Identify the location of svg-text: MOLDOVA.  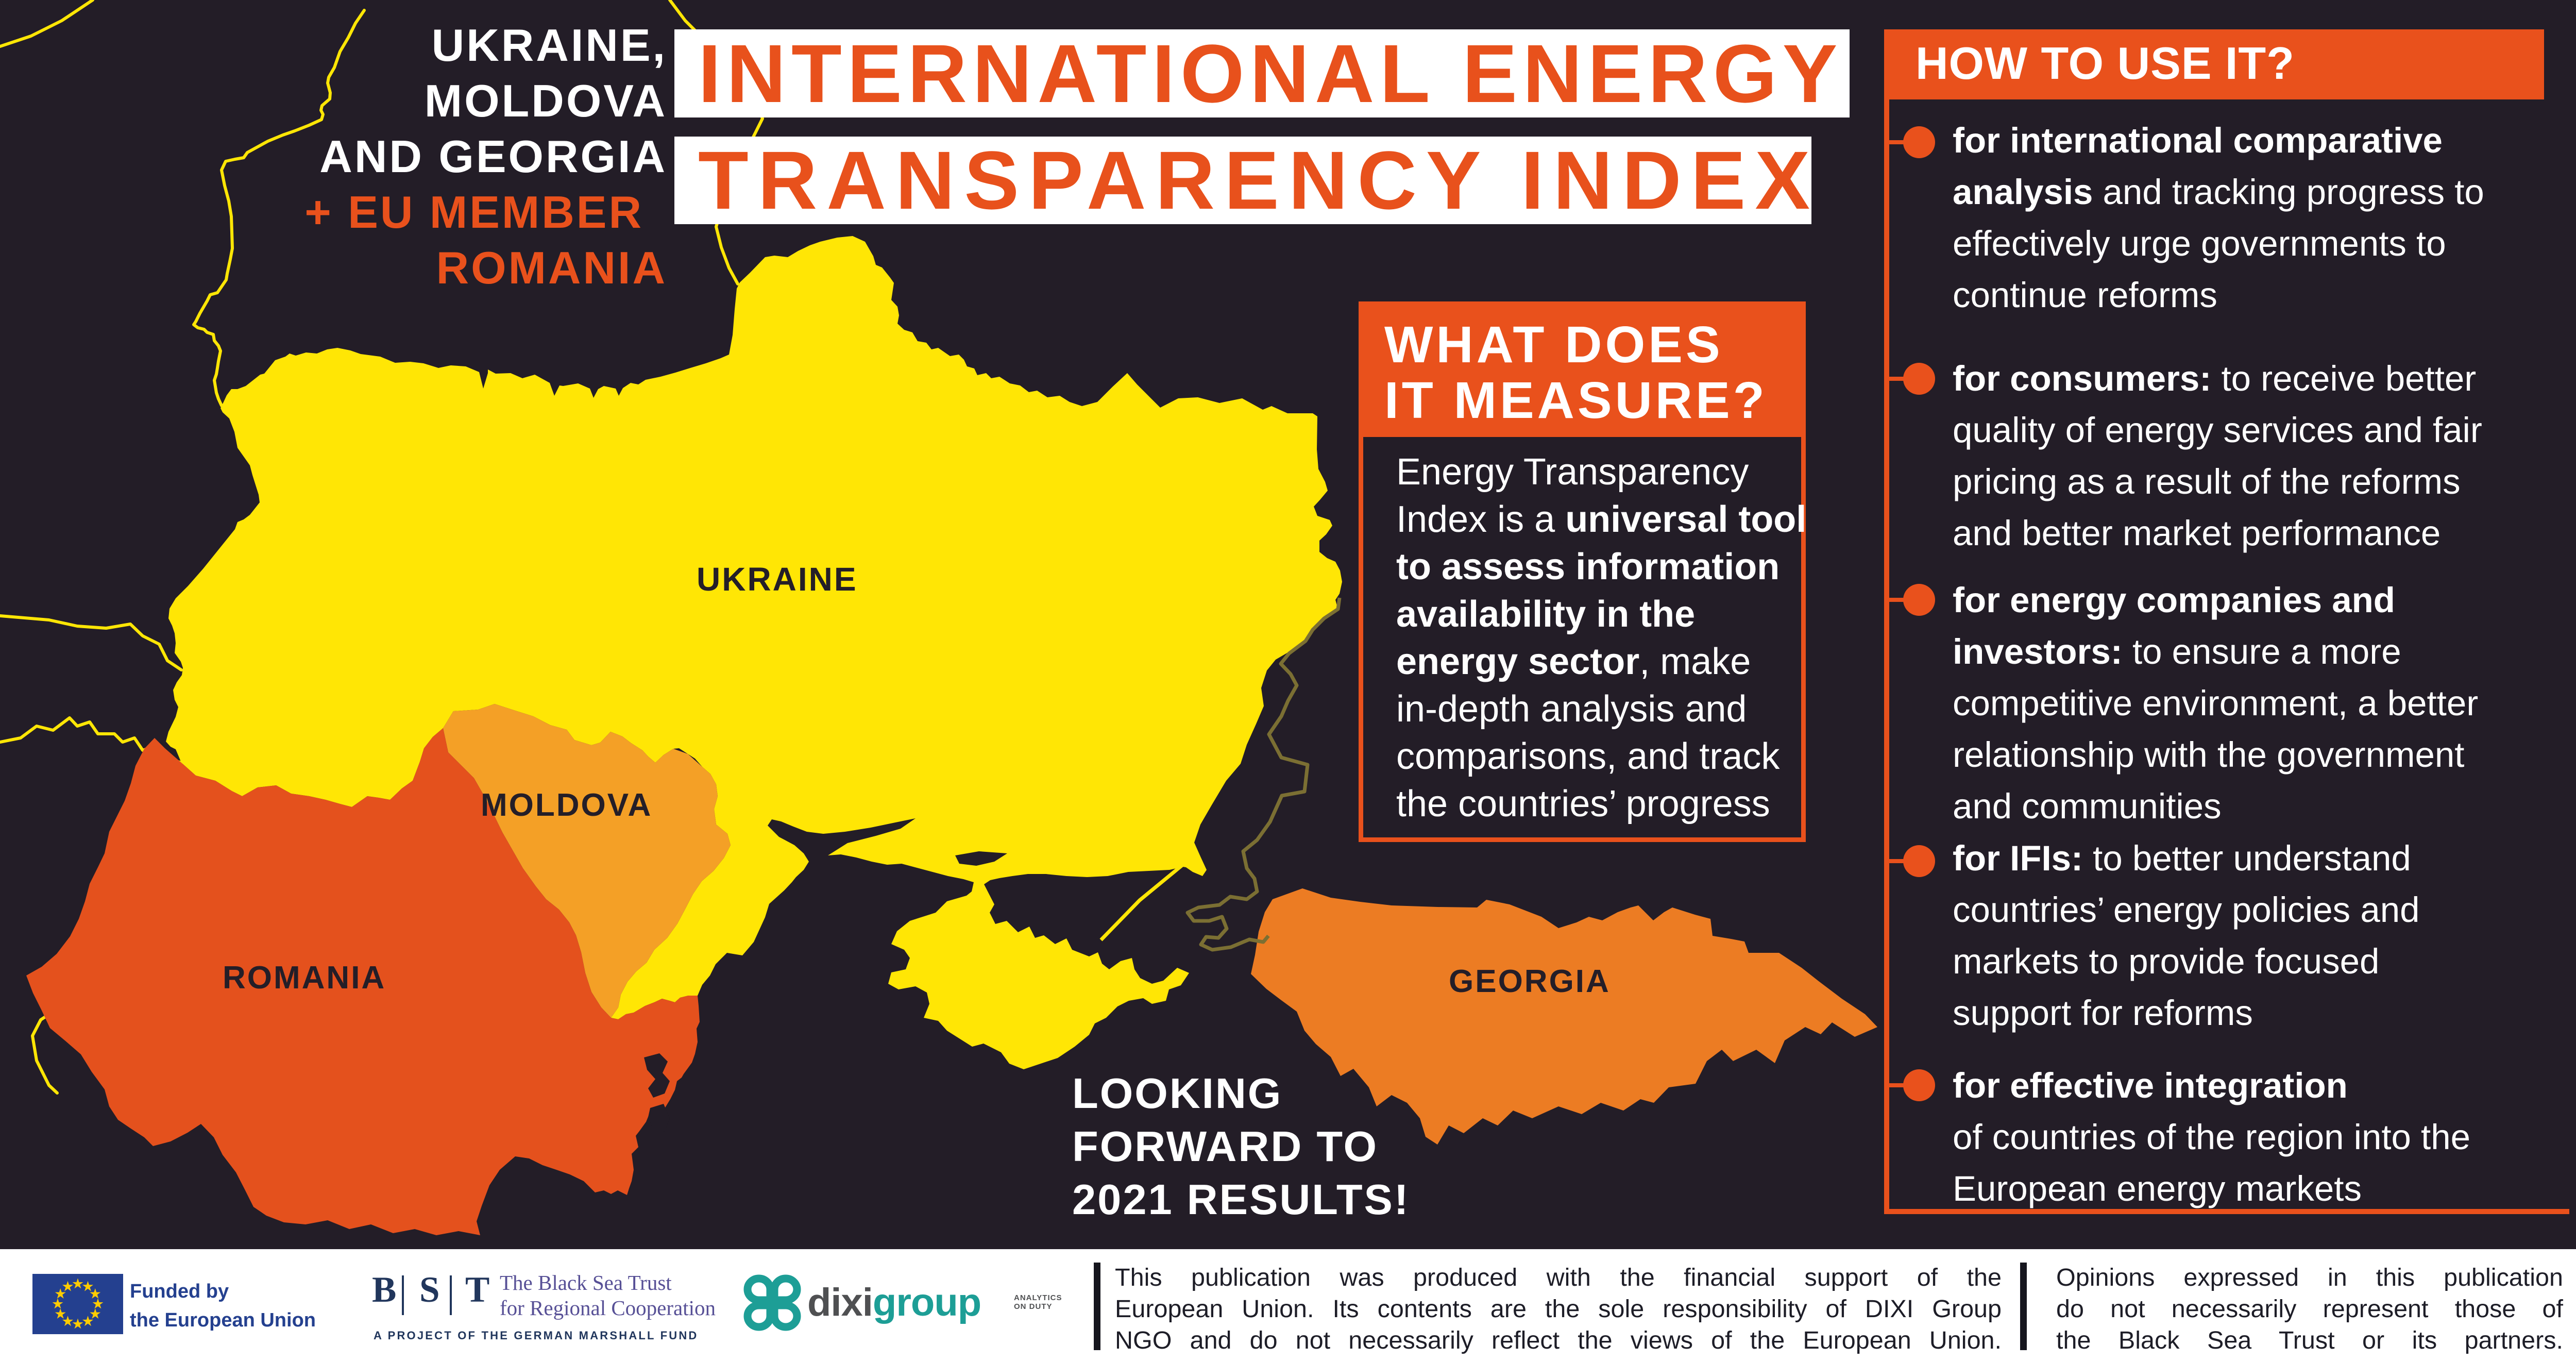
(567, 805).